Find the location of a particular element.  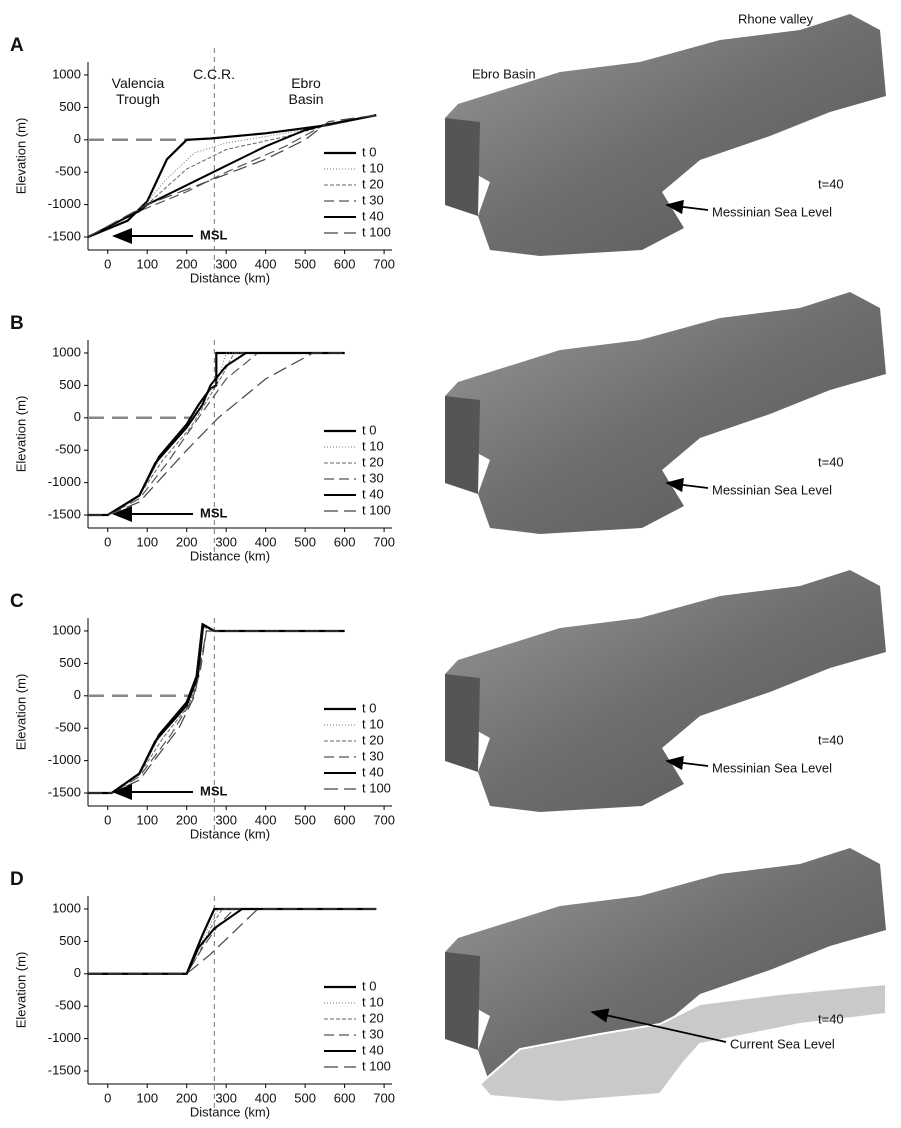

annotation: C.C.R. is located at coordinates (214, 74).